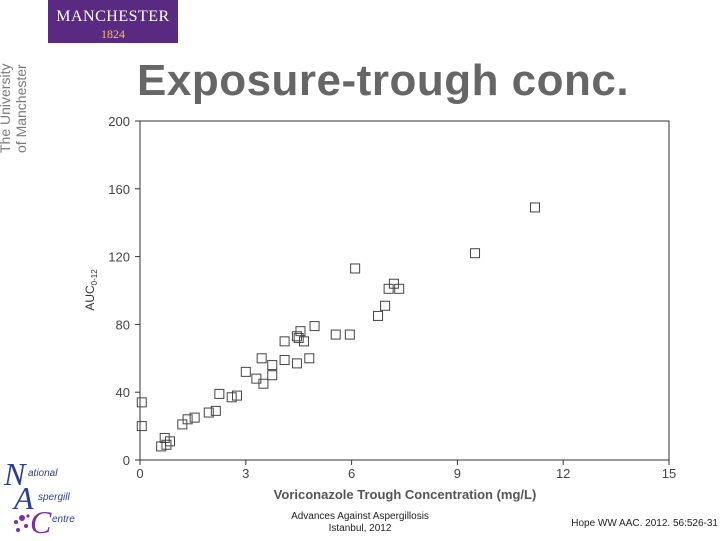 Image resolution: width=720 pixels, height=541 pixels. I want to click on nac-word-a: spergill, so click(54, 497).